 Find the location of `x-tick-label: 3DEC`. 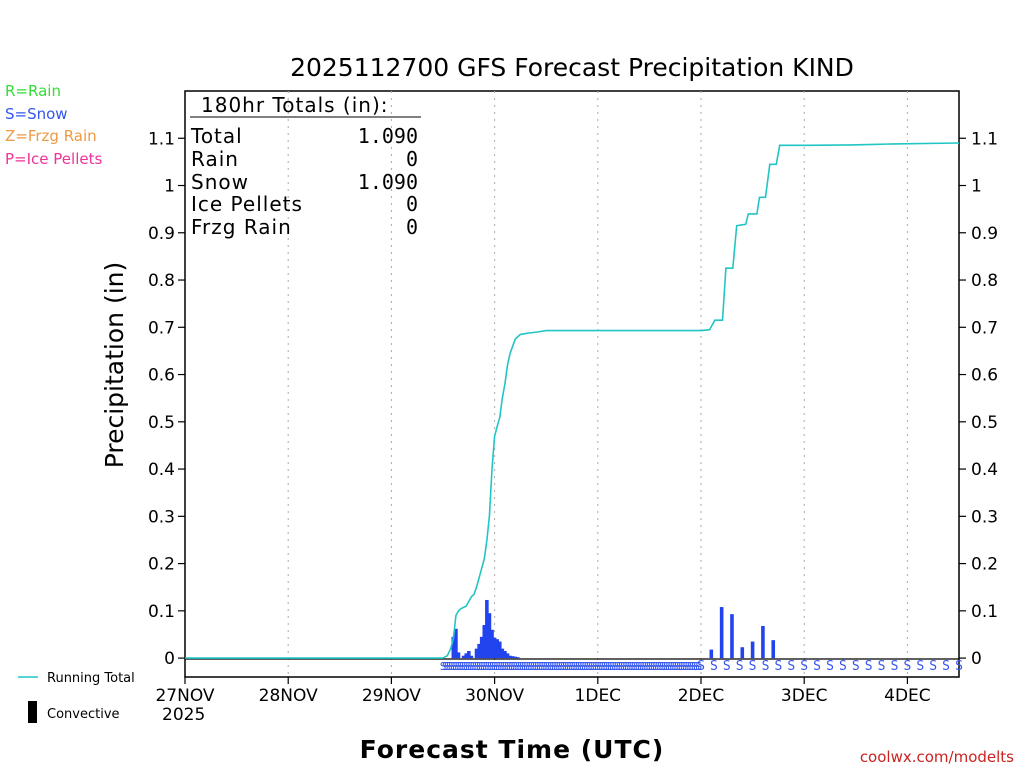

x-tick-label: 3DEC is located at coordinates (804, 696).